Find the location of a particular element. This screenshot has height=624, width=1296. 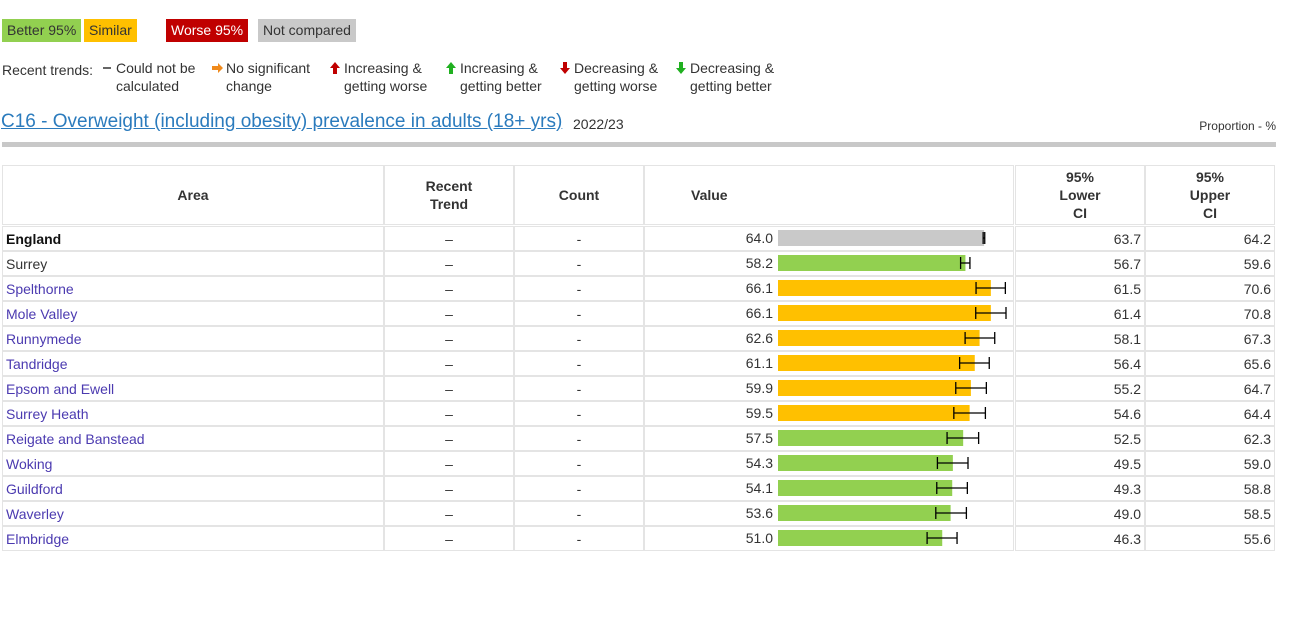

lower-ci: 52.5 is located at coordinates (1080, 438).